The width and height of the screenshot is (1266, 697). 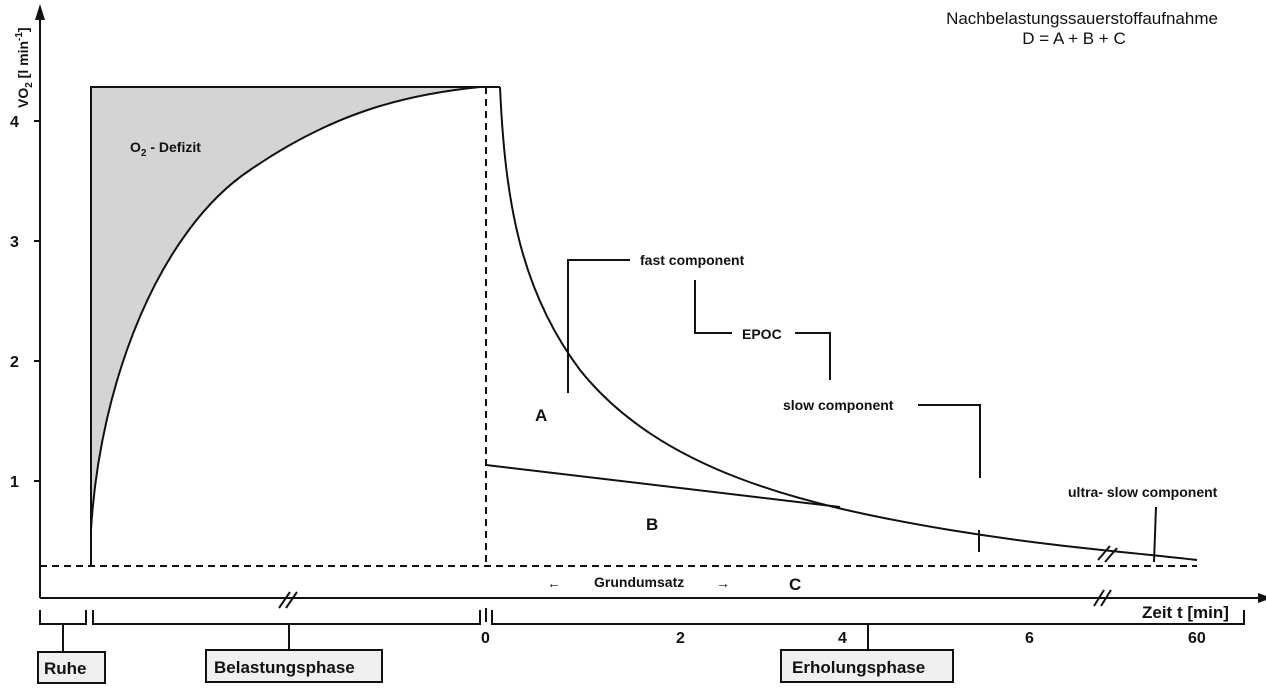 I want to click on fast-component-label: fast component, so click(x=692, y=260).